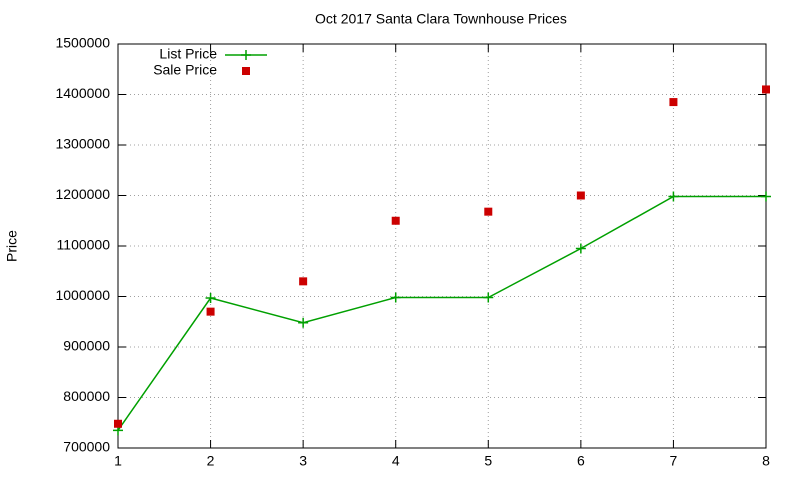 This screenshot has width=800, height=480. What do you see at coordinates (82, 93) in the screenshot?
I see `y-tick-label: 1400000` at bounding box center [82, 93].